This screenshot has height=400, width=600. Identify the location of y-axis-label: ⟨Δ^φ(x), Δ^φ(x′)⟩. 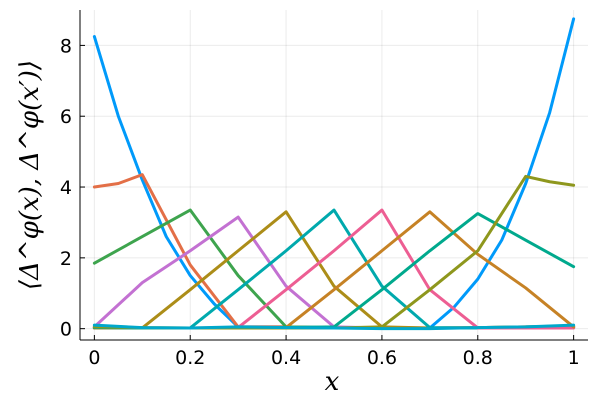
(30, 175).